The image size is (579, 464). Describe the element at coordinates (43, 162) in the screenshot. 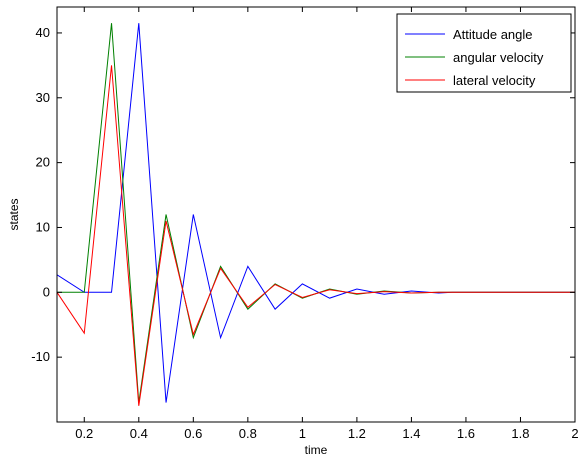

I see `y-tick-label: 20` at that location.